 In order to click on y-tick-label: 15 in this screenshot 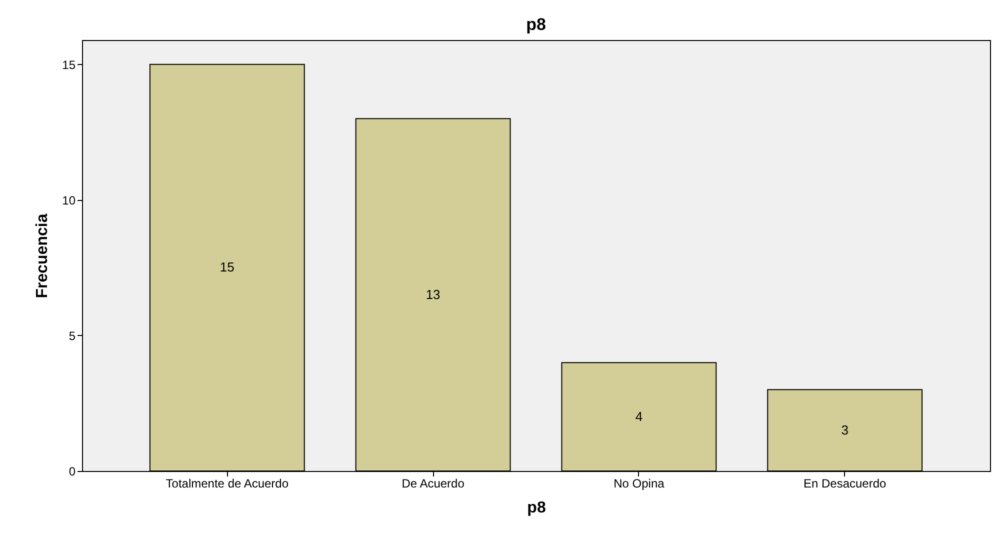, I will do `click(69, 65)`.